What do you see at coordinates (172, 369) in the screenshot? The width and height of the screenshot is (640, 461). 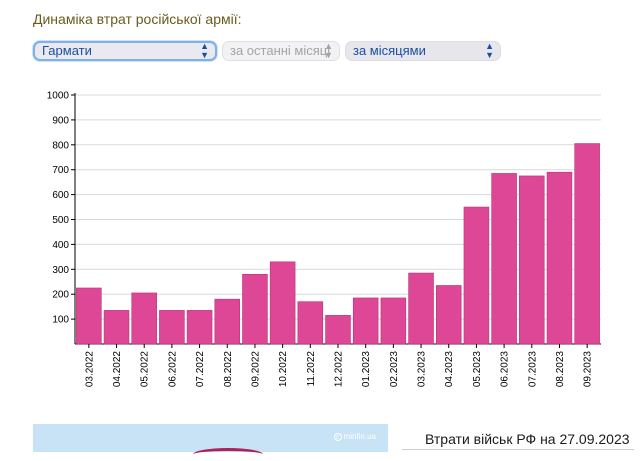 I see `x-tick-label: 06.2022` at bounding box center [172, 369].